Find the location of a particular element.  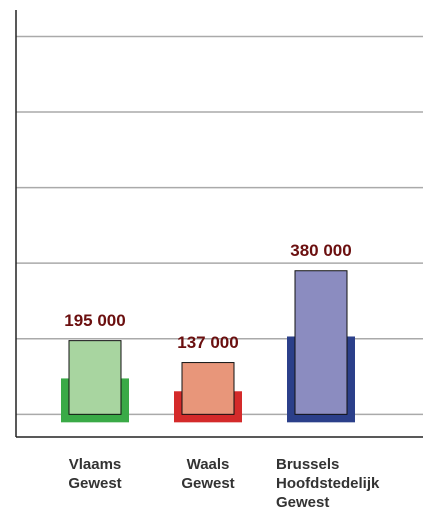

x-tick-label: Waals Gewest is located at coordinates (208, 474).